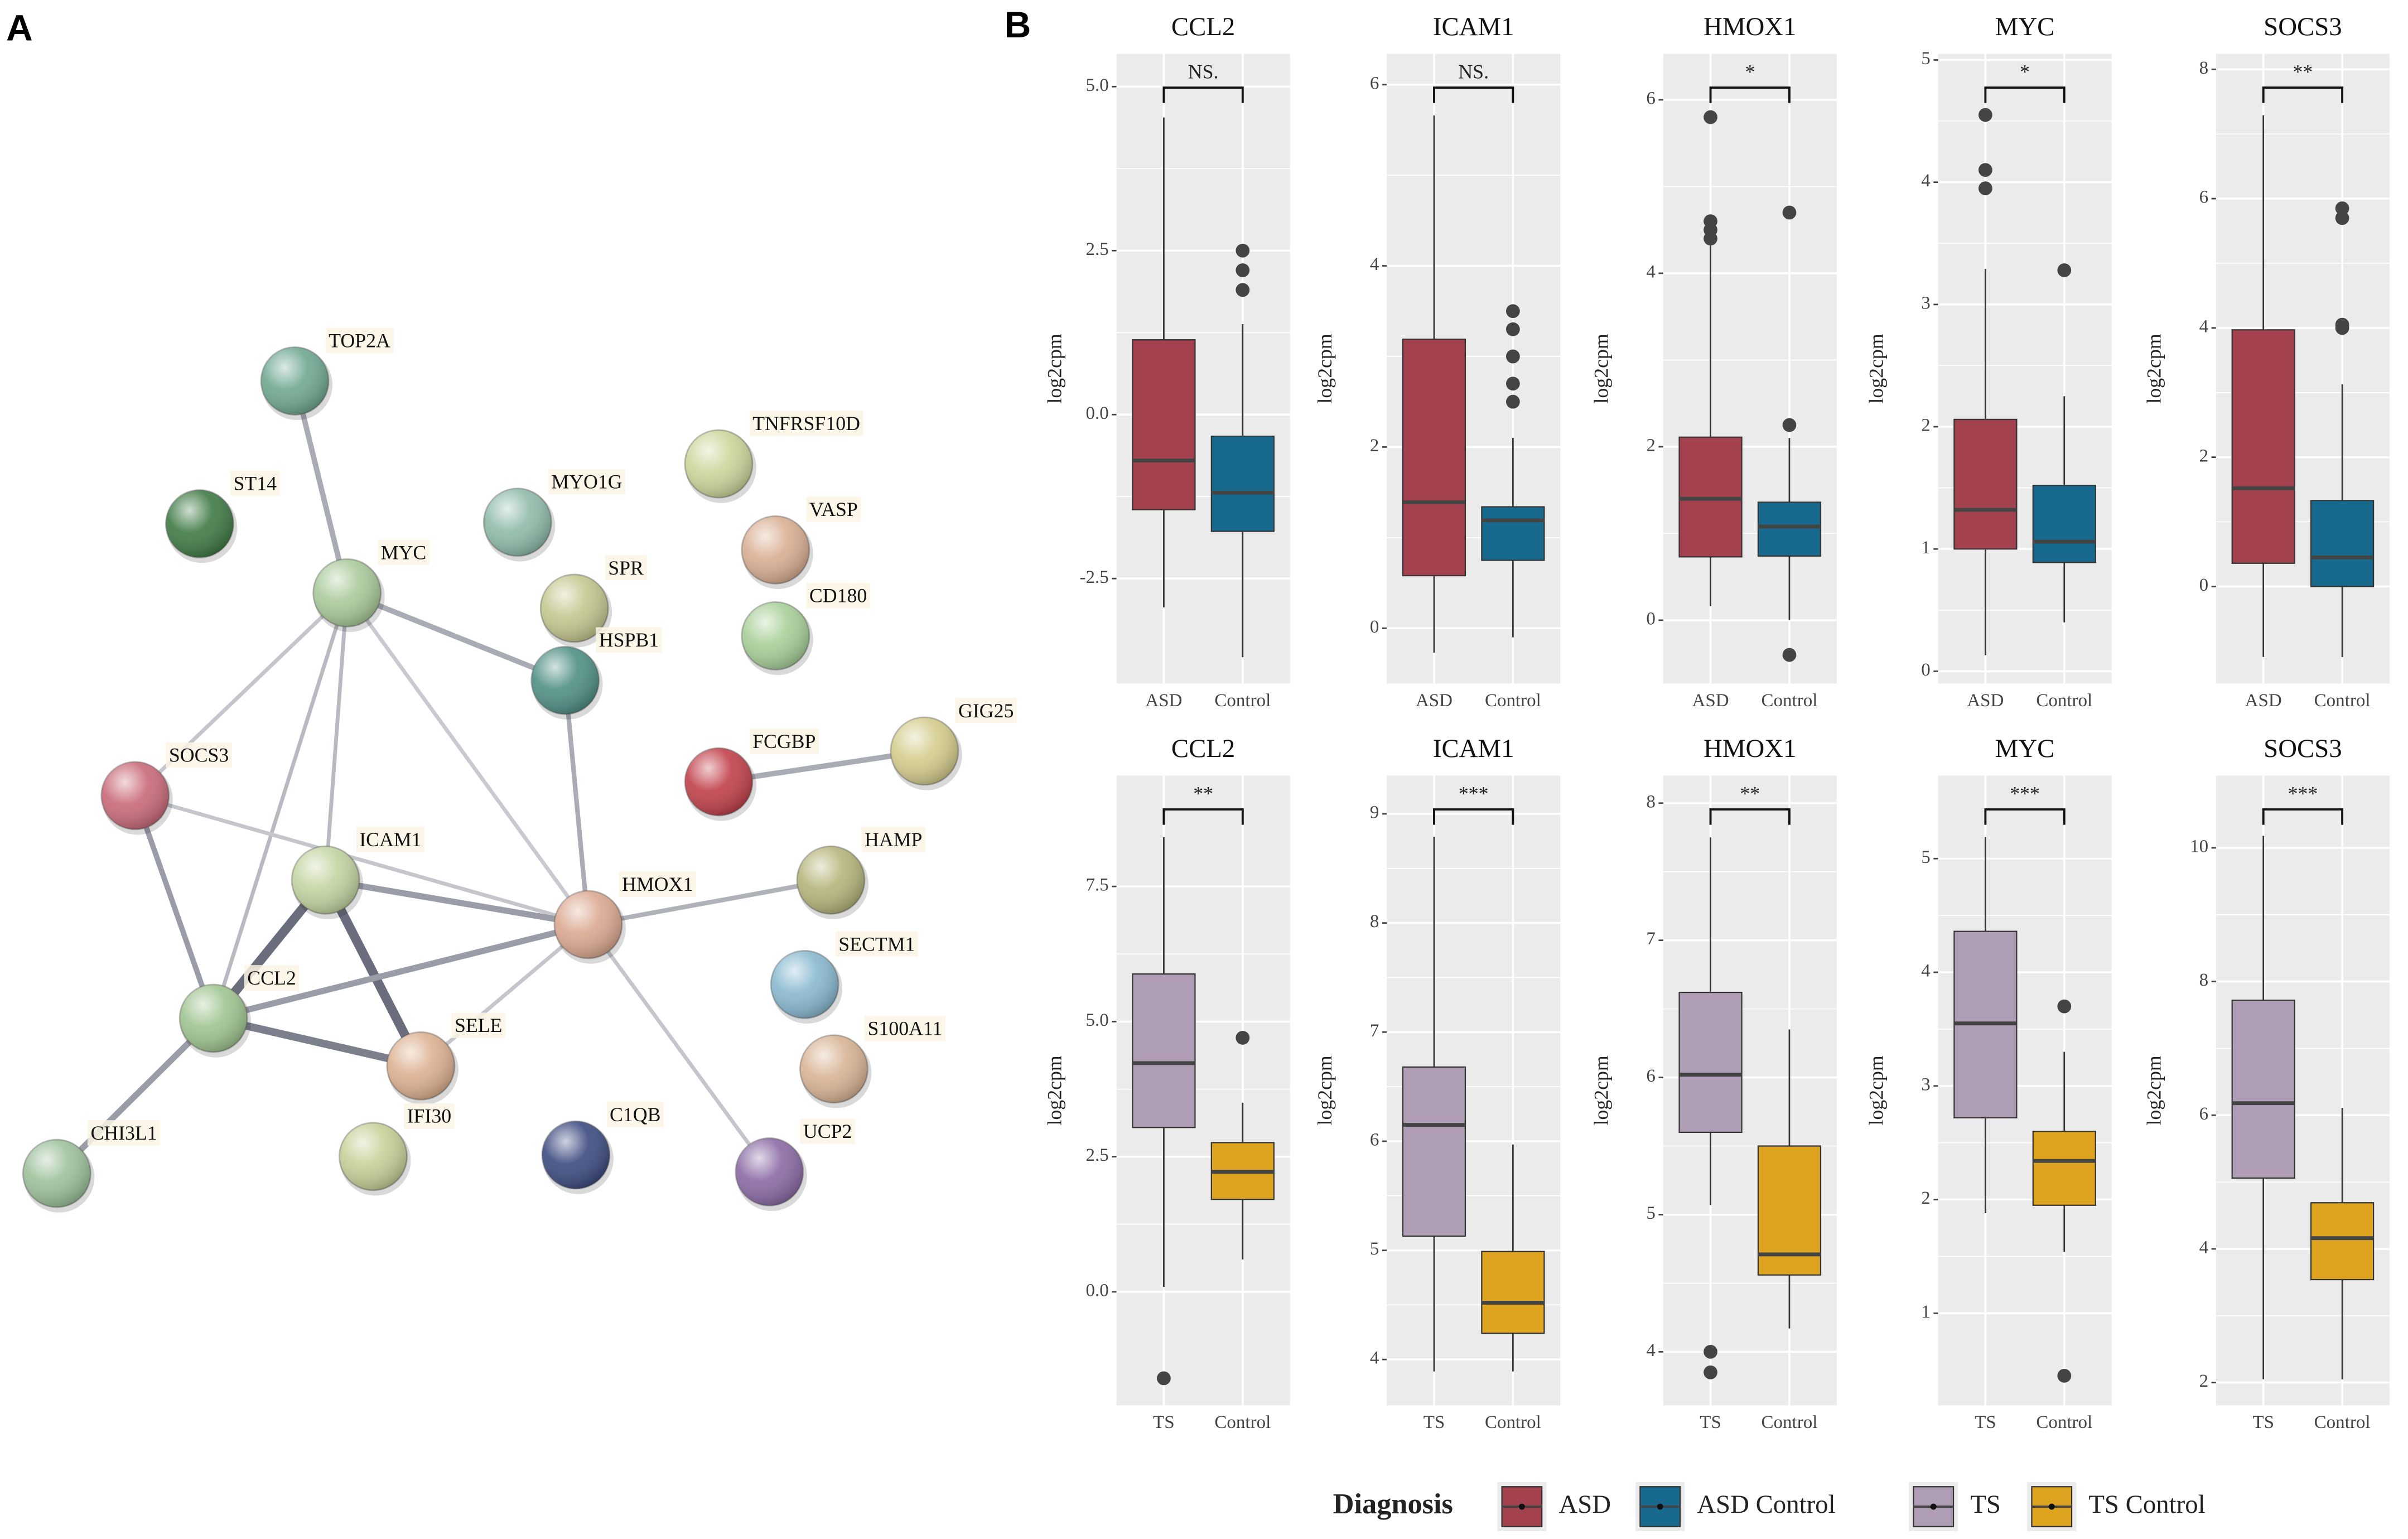 The height and width of the screenshot is (1539, 2408). What do you see at coordinates (359, 340) in the screenshot?
I see `node-label: TOP2A` at bounding box center [359, 340].